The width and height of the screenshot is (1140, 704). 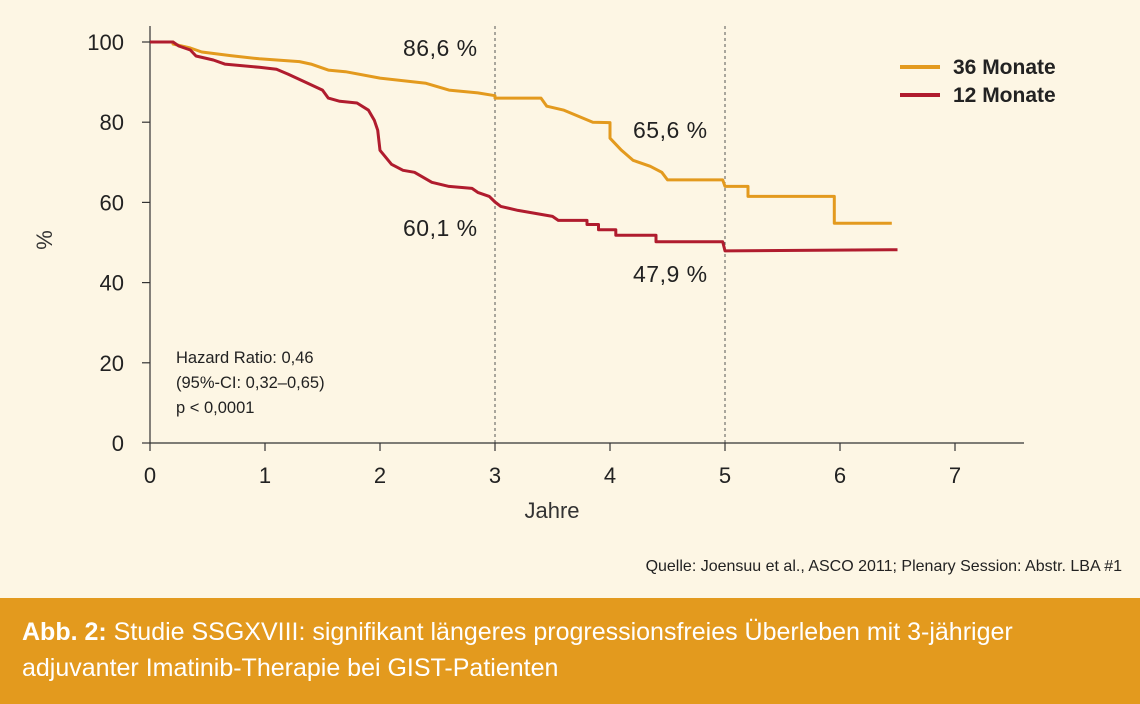 What do you see at coordinates (840, 475) in the screenshot?
I see `x-tick-label: 6` at bounding box center [840, 475].